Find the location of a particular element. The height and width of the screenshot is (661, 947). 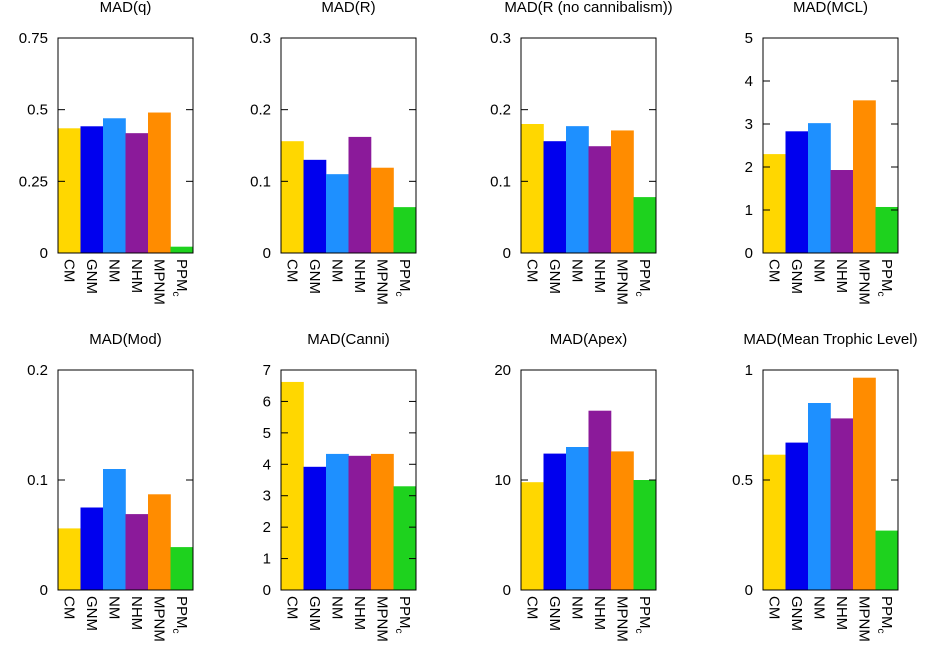

y-tick-label: 0.25 is located at coordinates (33, 181).